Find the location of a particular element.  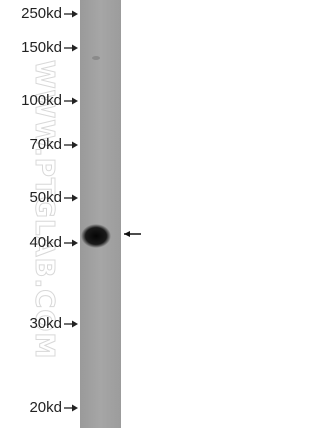

marker-label: 20kd is located at coordinates (45, 407).